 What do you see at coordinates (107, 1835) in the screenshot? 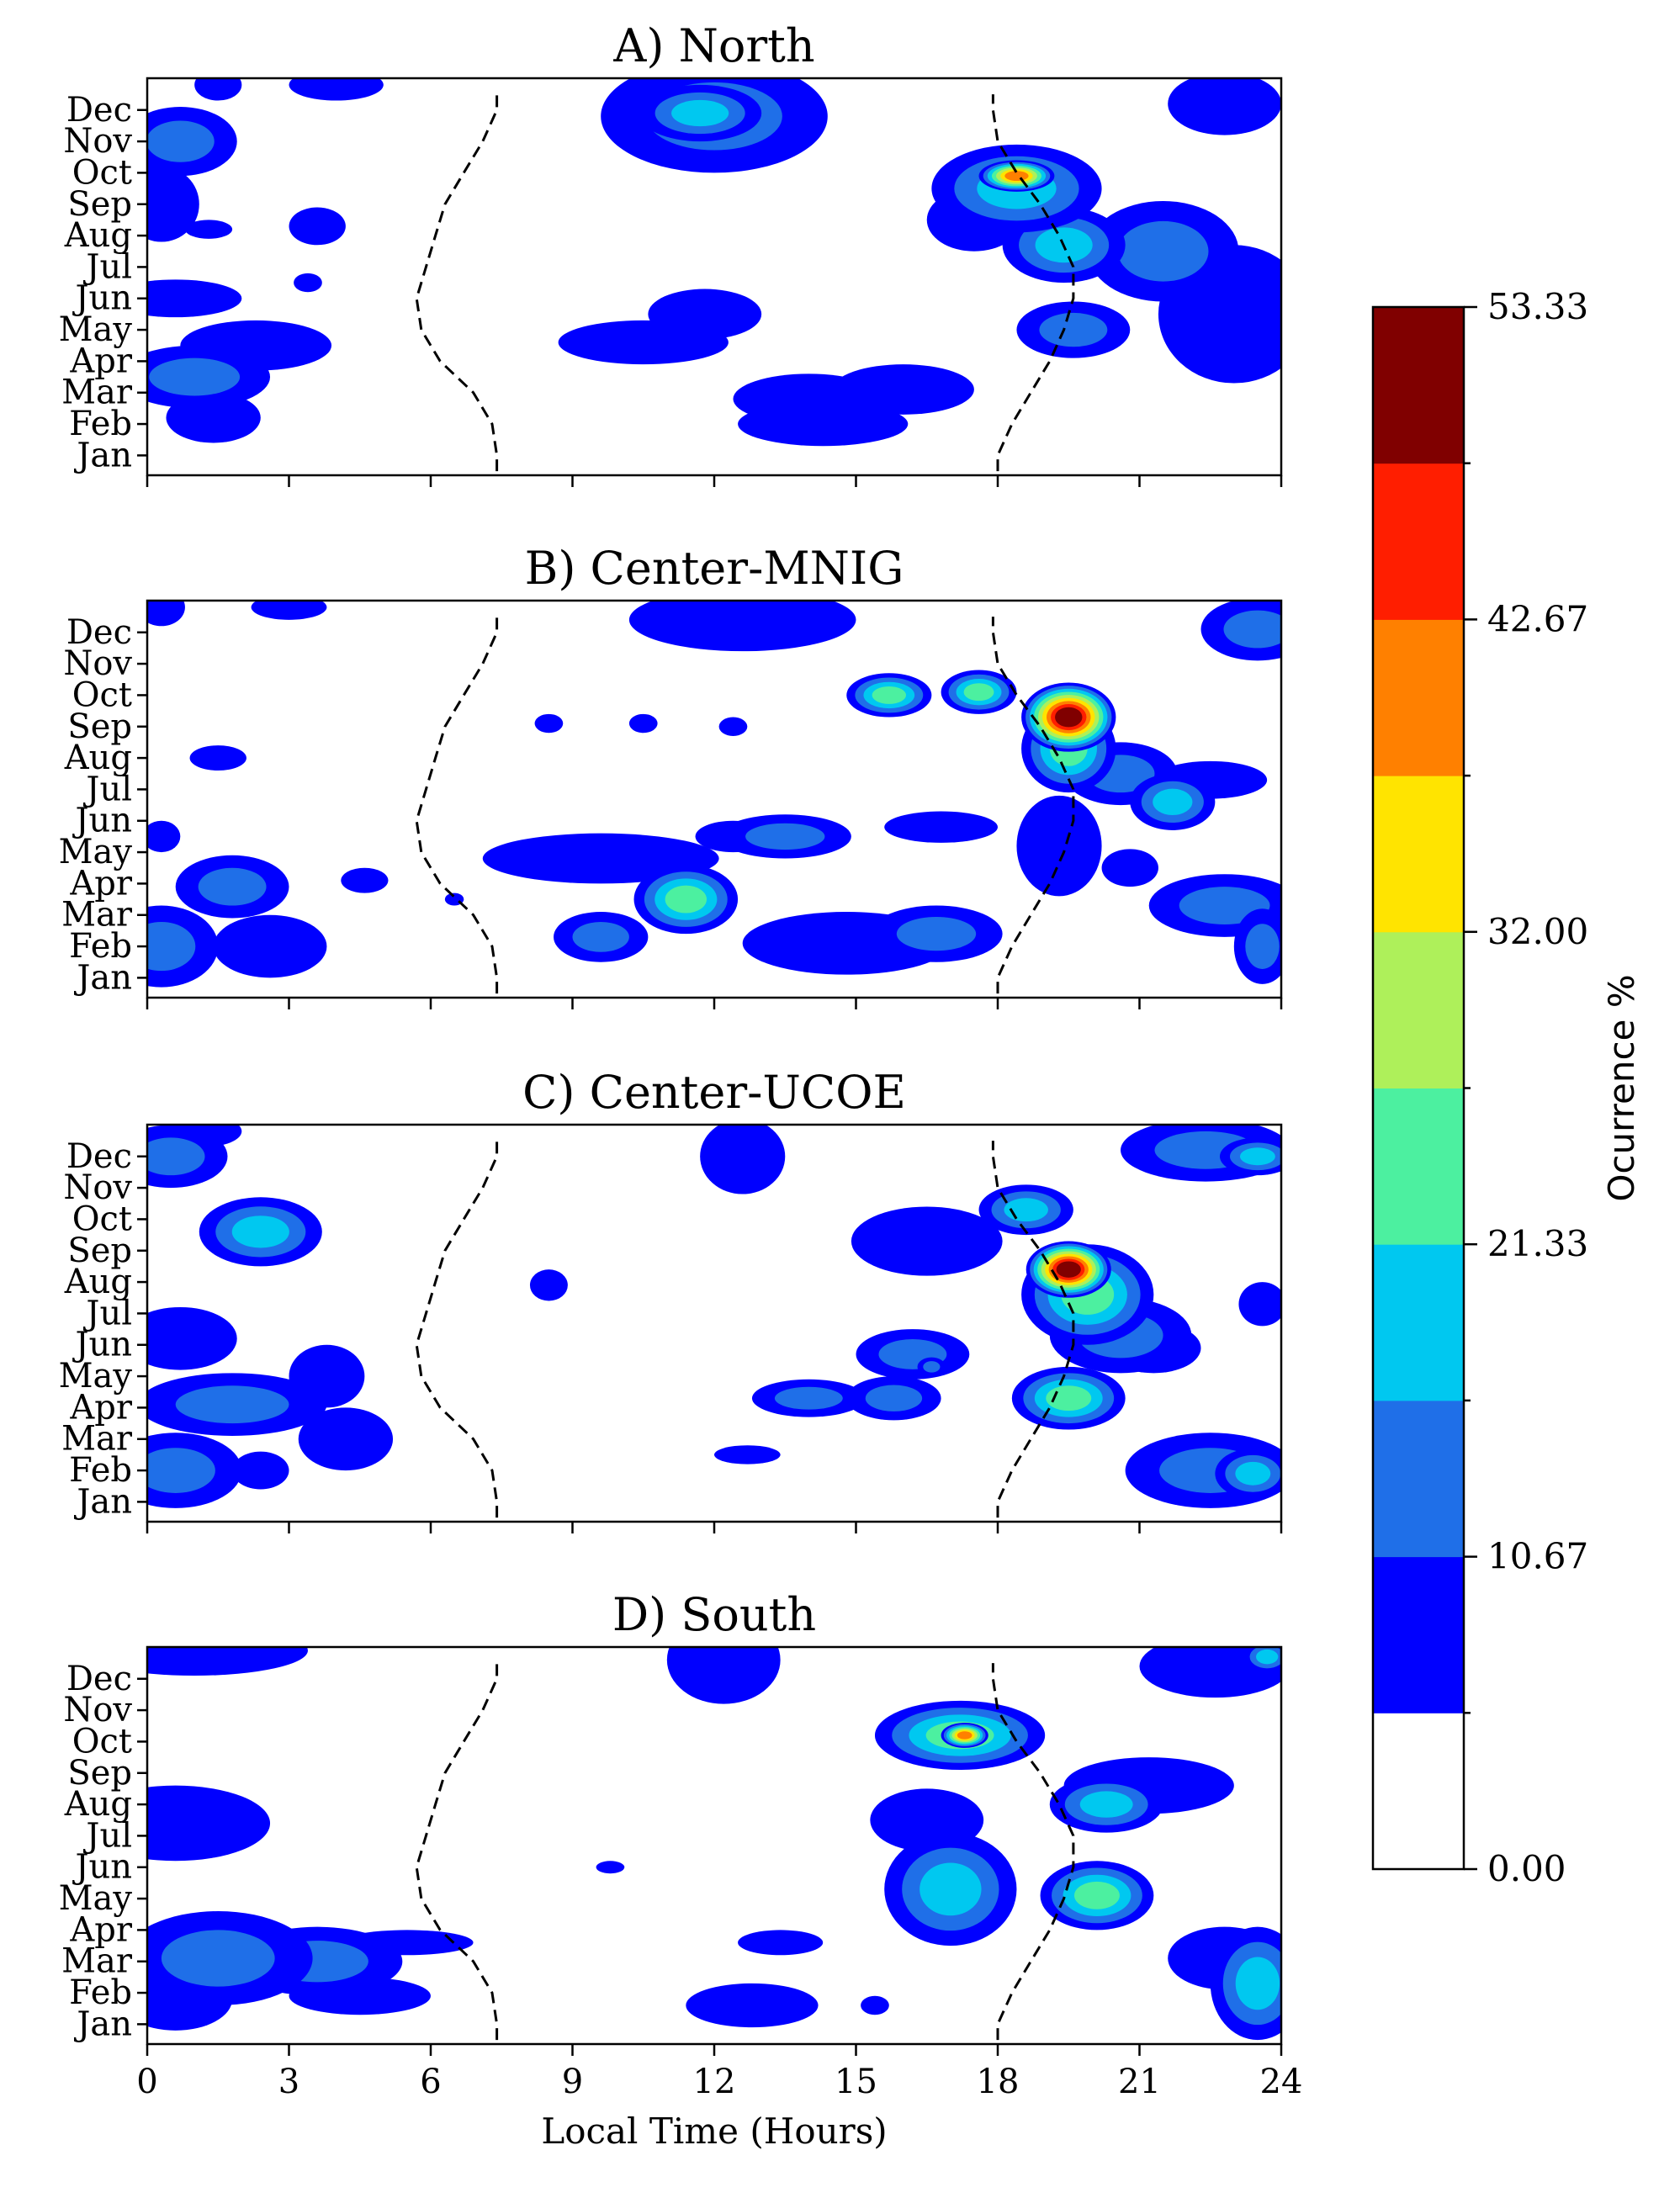
I see `y-tick-label: Jul` at bounding box center [107, 1835].